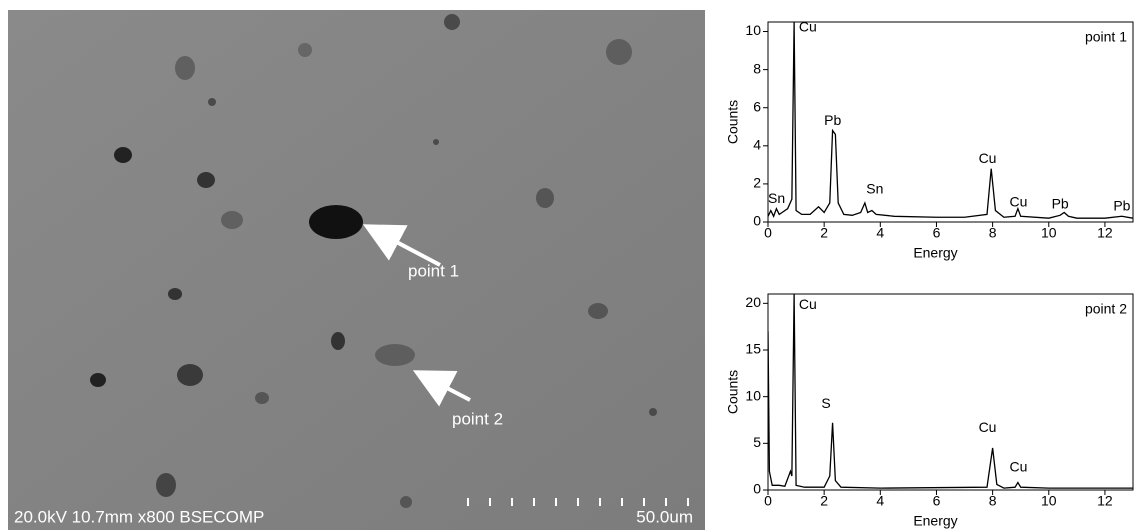 The width and height of the screenshot is (1135, 530). I want to click on y-tick-label: 2, so click(757, 183).